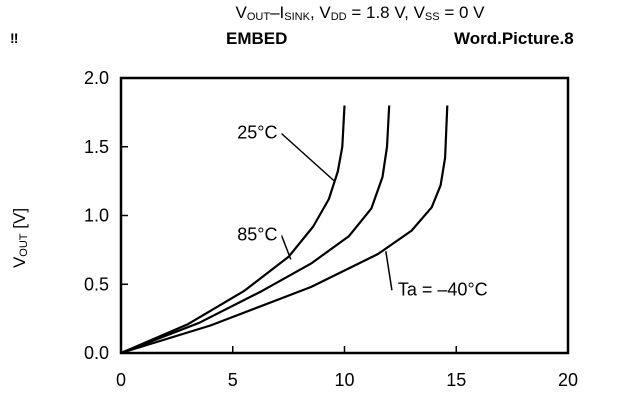 This screenshot has width=630, height=405. Describe the element at coordinates (233, 380) in the screenshot. I see `x-tick-label: 5` at that location.